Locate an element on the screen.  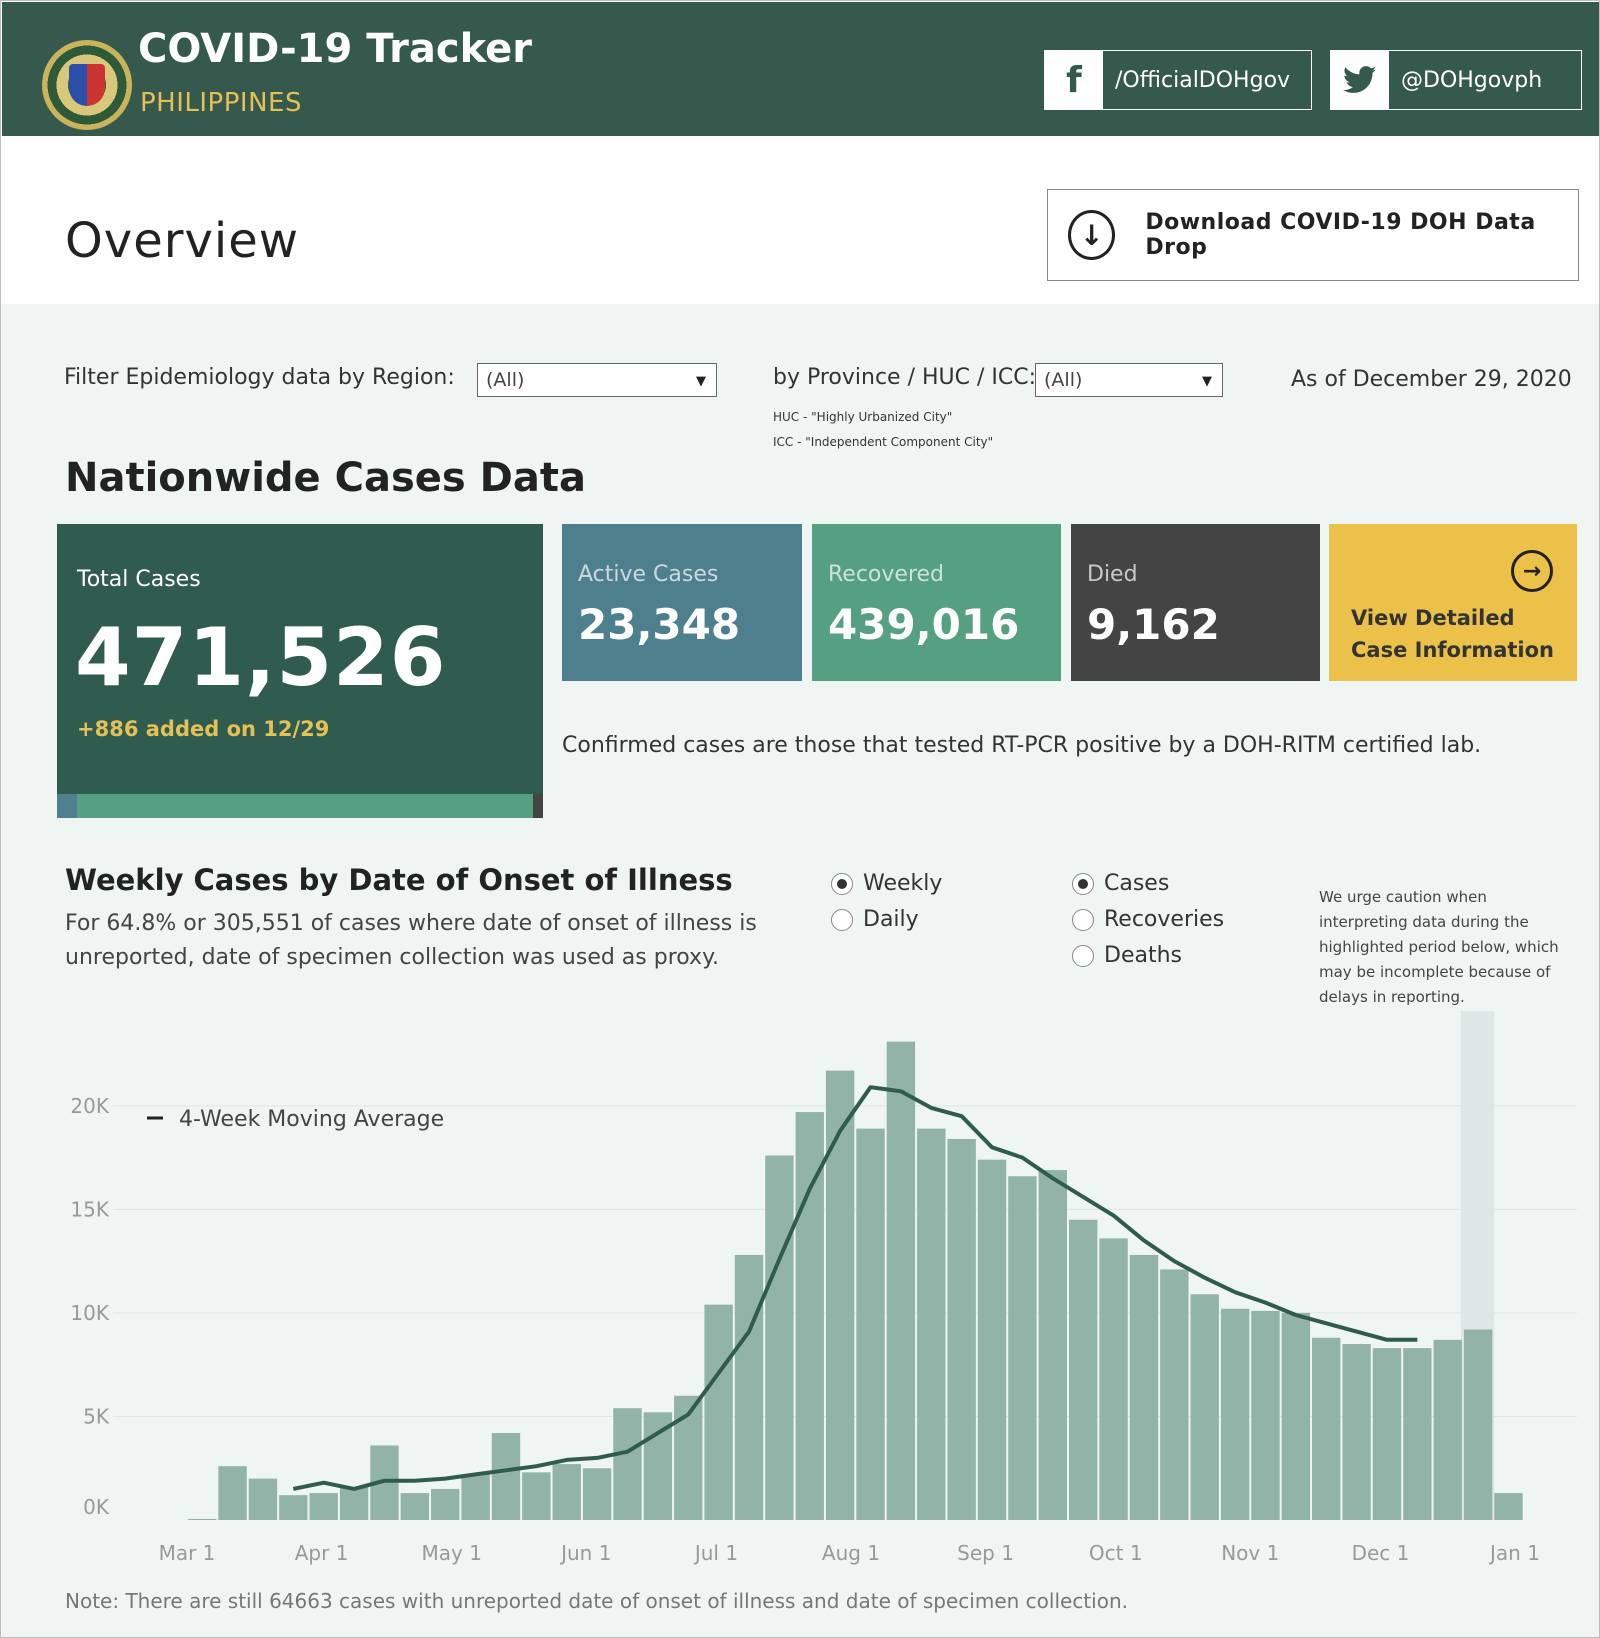
radio-daily-label: Daily is located at coordinates (891, 919).